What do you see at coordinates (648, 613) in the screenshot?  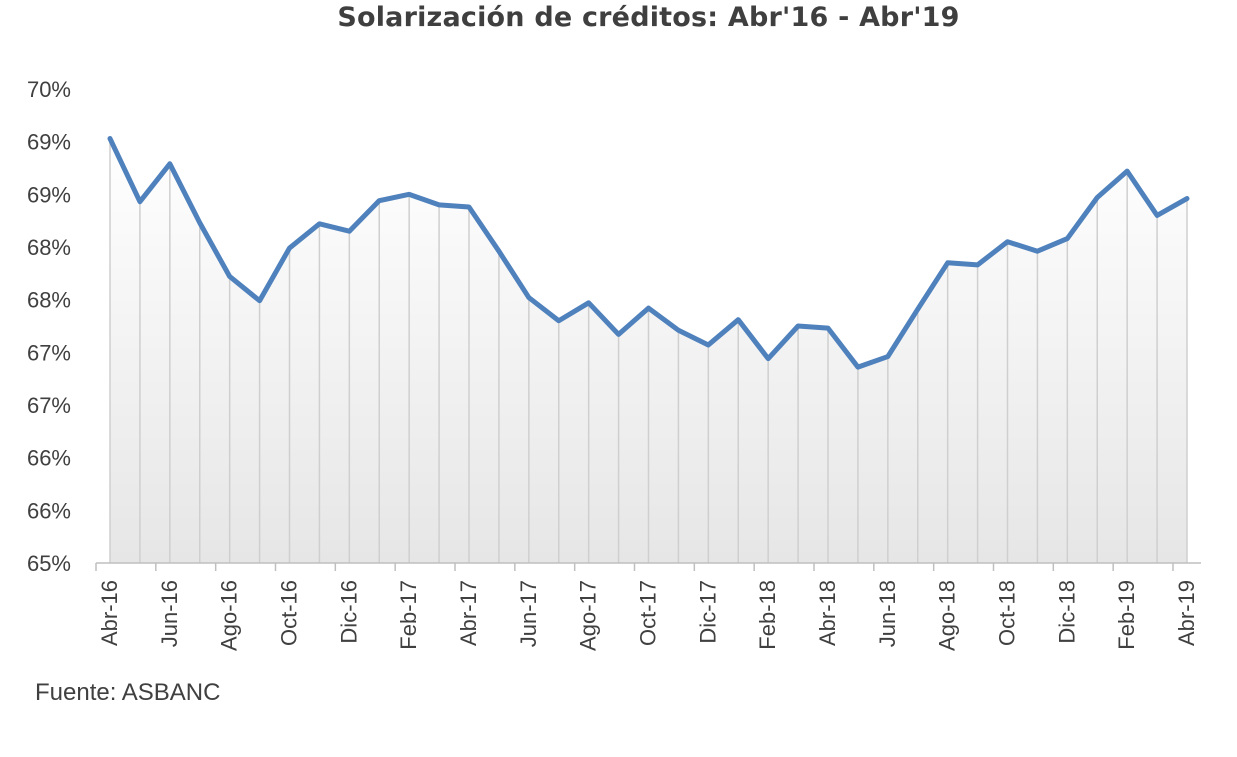 I see `x-tick-label: Oct-17` at bounding box center [648, 613].